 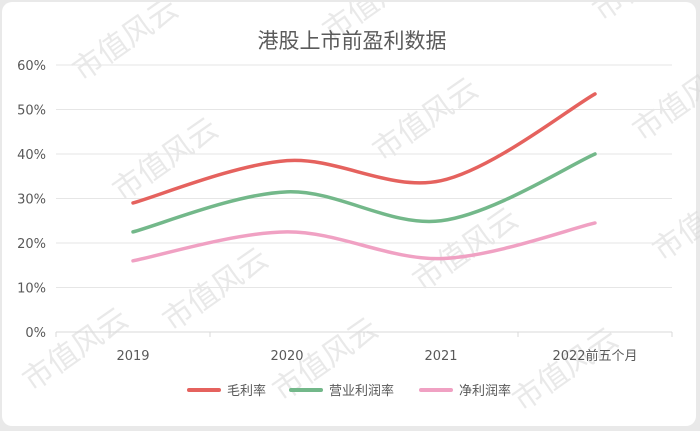 I want to click on y-tick-label: 30%, so click(x=31, y=200).